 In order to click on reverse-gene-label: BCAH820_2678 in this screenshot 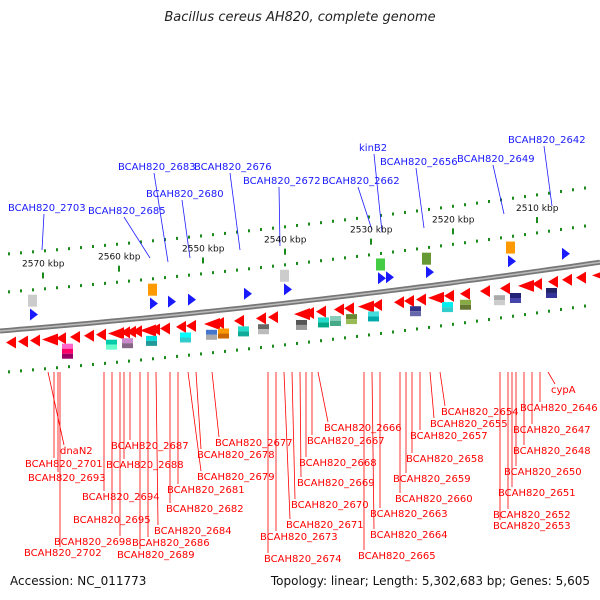, I will do `click(236, 455)`.